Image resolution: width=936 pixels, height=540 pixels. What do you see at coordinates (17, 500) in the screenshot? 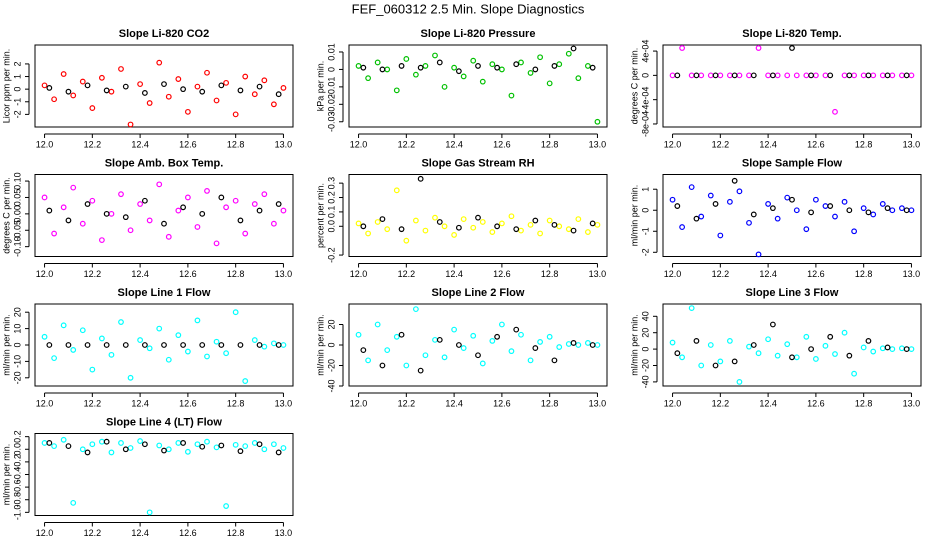
I see `y-tick-label: -0.8` at bounding box center [17, 500].